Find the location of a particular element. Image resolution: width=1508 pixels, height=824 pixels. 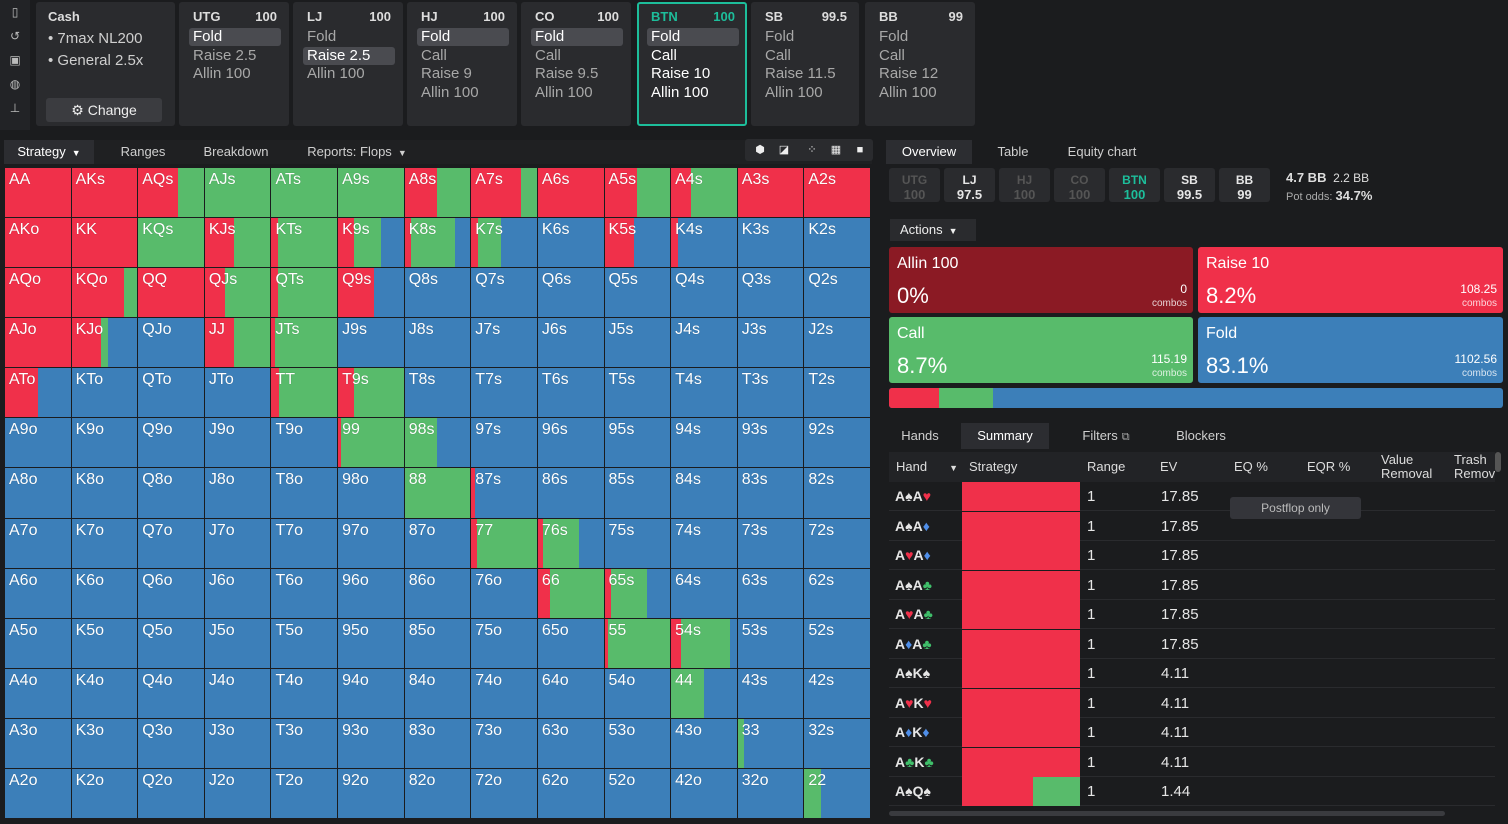

stack-sb: SB 99.5 is located at coordinates (1189, 185).